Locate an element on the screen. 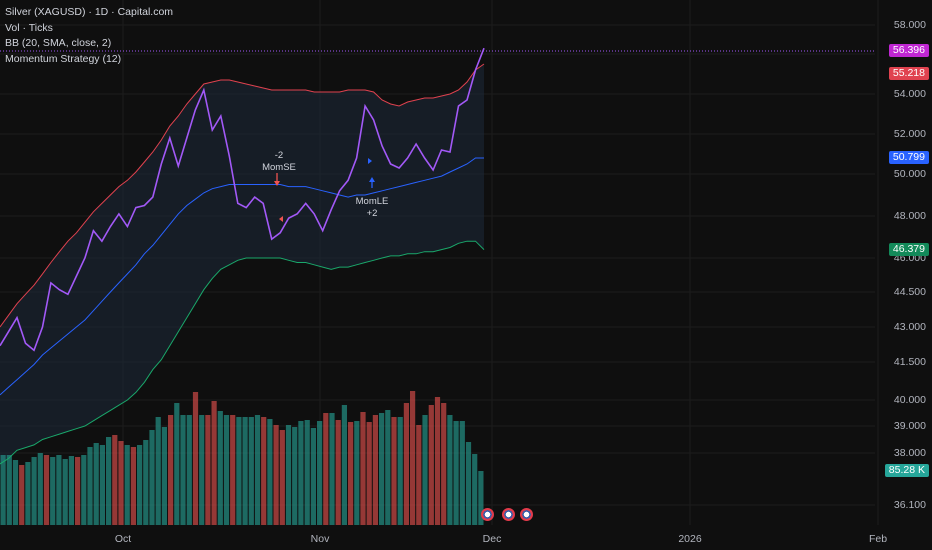 Image resolution: width=932 pixels, height=550 pixels. bb-basis-badge: 50.799 is located at coordinates (908, 157).